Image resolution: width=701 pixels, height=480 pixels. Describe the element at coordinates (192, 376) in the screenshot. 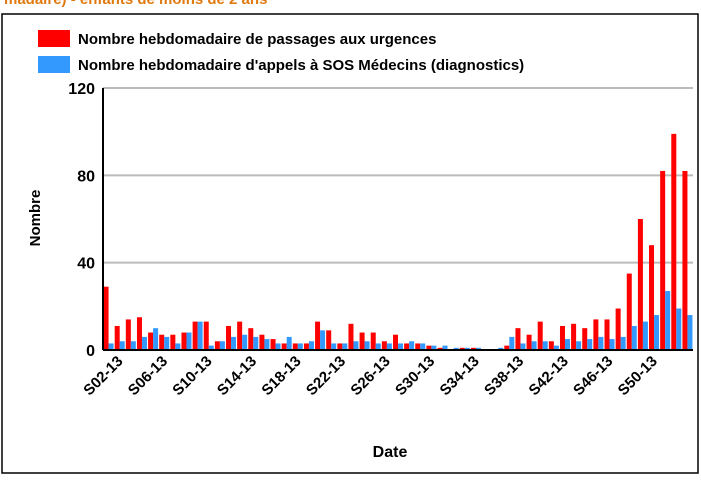

I see `x-tick-label: S10-13` at that location.